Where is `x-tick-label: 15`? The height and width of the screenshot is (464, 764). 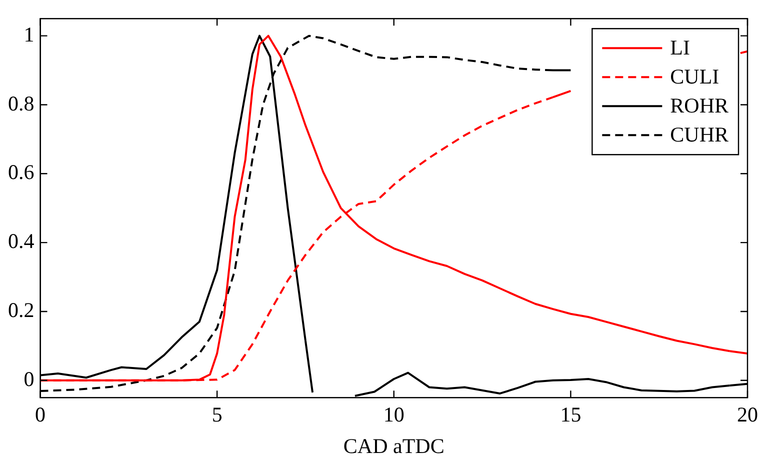 x-tick-label: 15 is located at coordinates (571, 414).